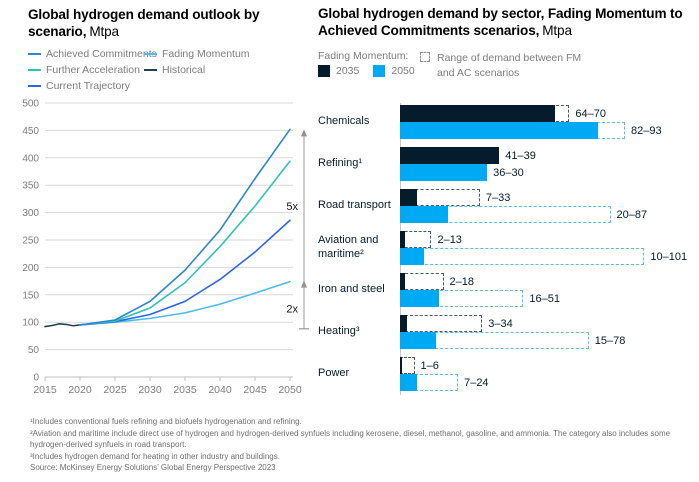  I want to click on sector-bars: 3–34 15–78, so click(548, 332).